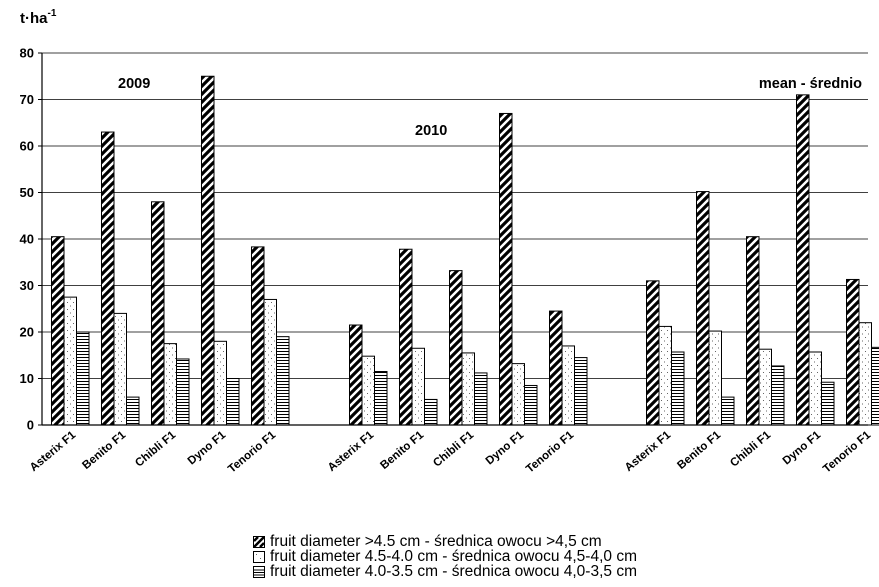 This screenshot has width=879, height=587. I want to click on y-tick-label: 0, so click(30, 425).